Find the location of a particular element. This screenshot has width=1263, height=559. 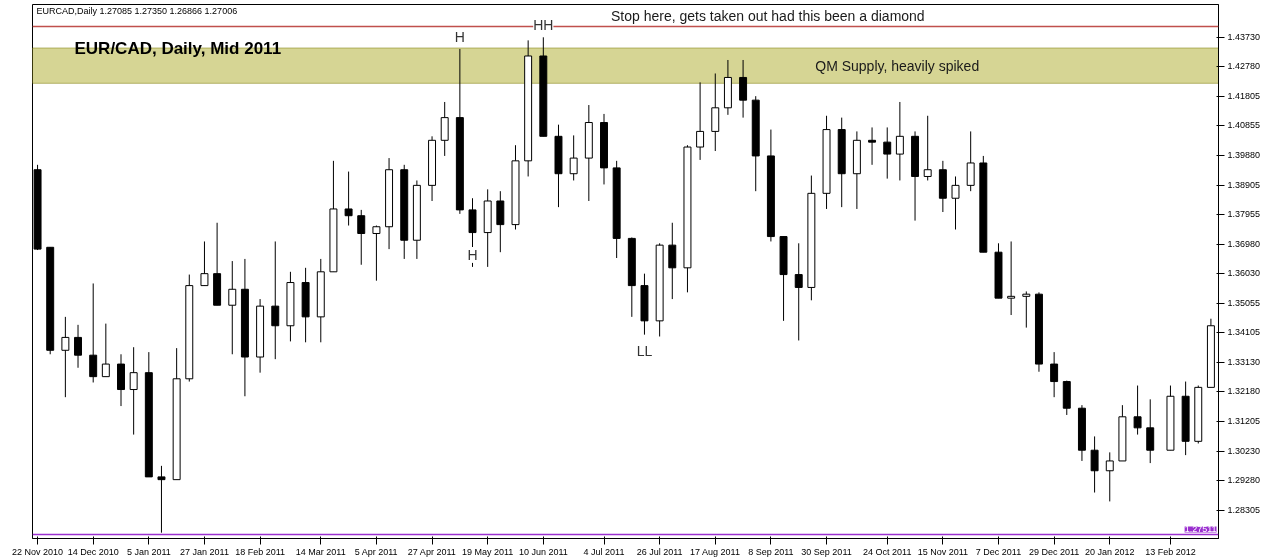

y-tick-label: 1.30230 is located at coordinates (1244, 451).